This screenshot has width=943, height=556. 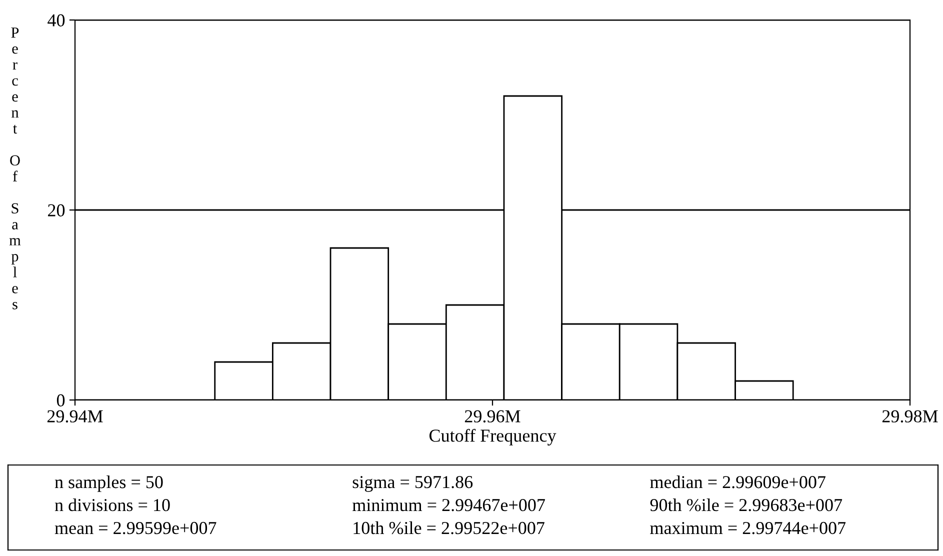 I want to click on text: maximum = 2.99744e+007, so click(x=748, y=528).